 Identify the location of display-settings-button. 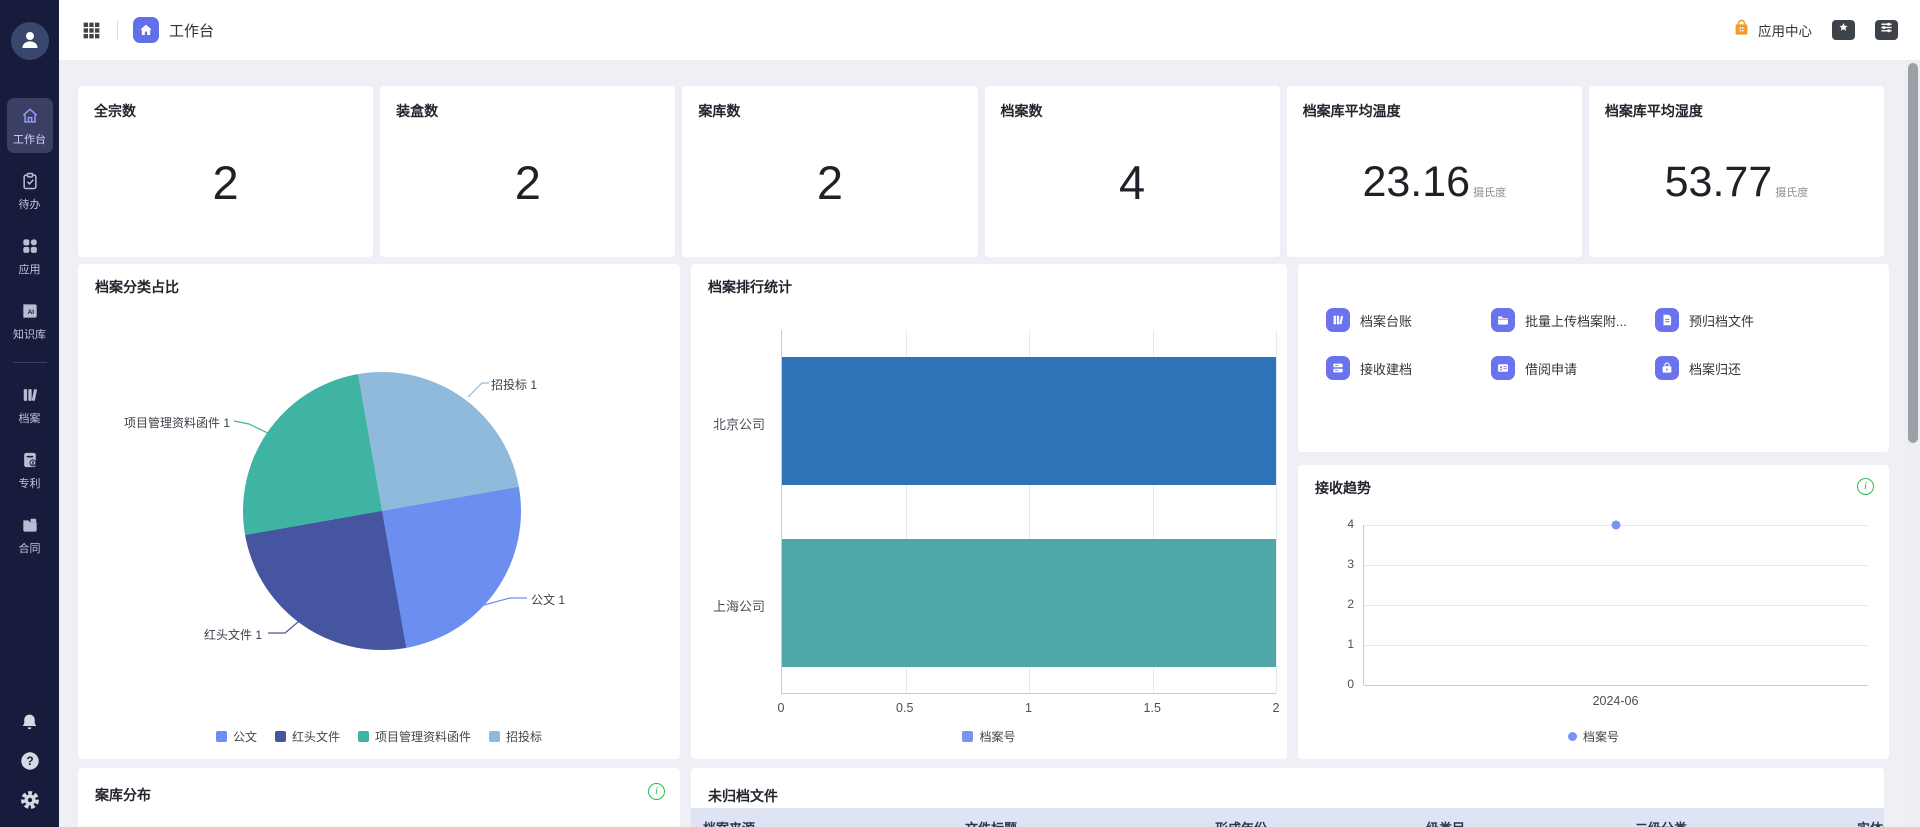
(1886, 30).